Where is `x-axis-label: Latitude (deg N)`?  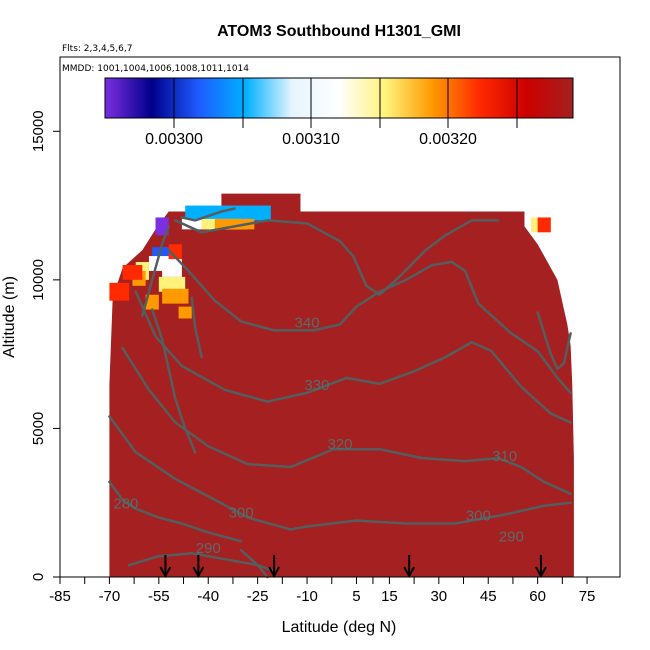
x-axis-label: Latitude (deg N) is located at coordinates (339, 627).